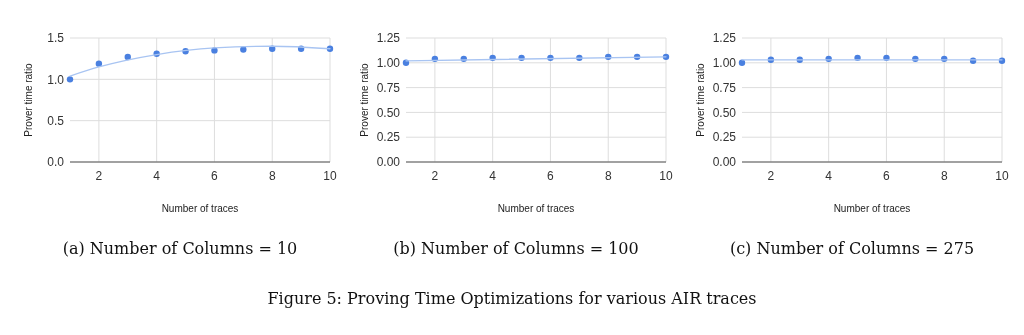  What do you see at coordinates (180, 248) in the screenshot?
I see `text: (a) Number of Columns = 10` at bounding box center [180, 248].